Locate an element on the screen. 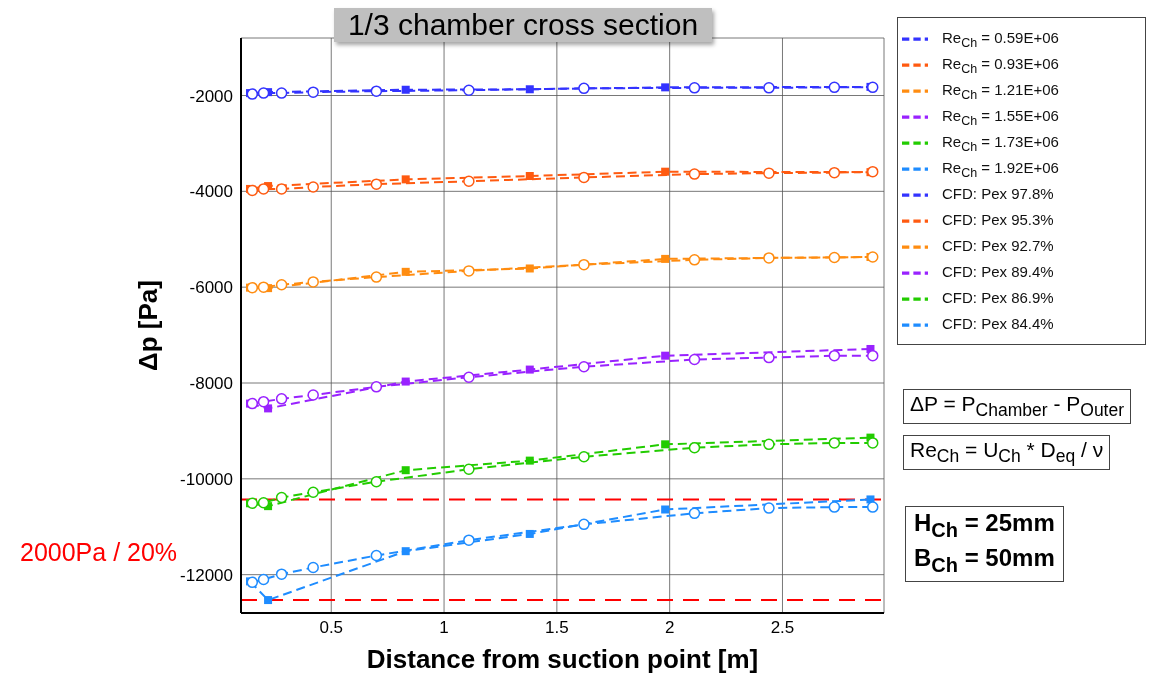 This screenshot has width=1157, height=676. y-axis-title: Δp [Pa] is located at coordinates (148, 325).